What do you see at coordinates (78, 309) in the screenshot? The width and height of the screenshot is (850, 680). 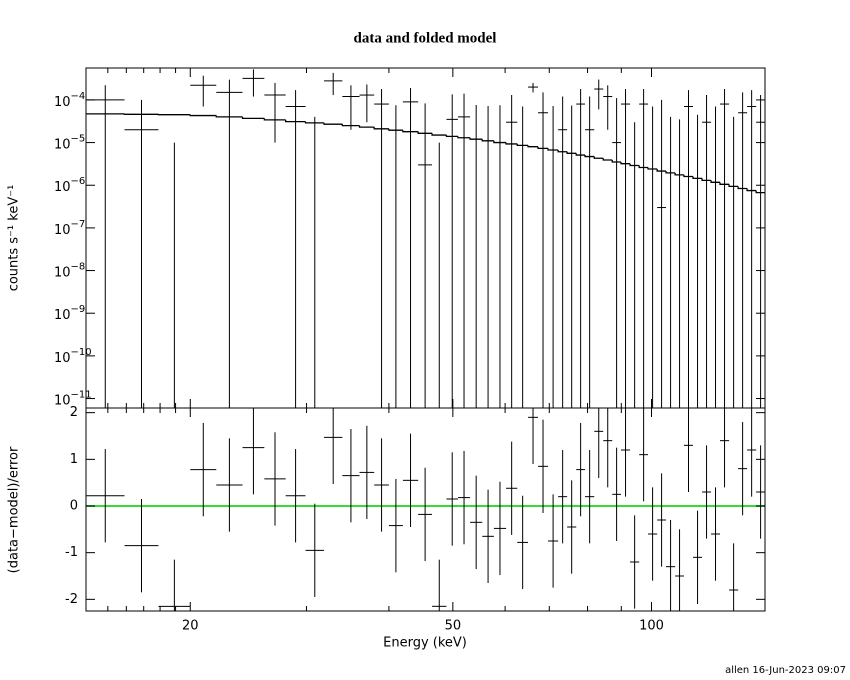 I see `y-tick-exp: −9` at bounding box center [78, 309].